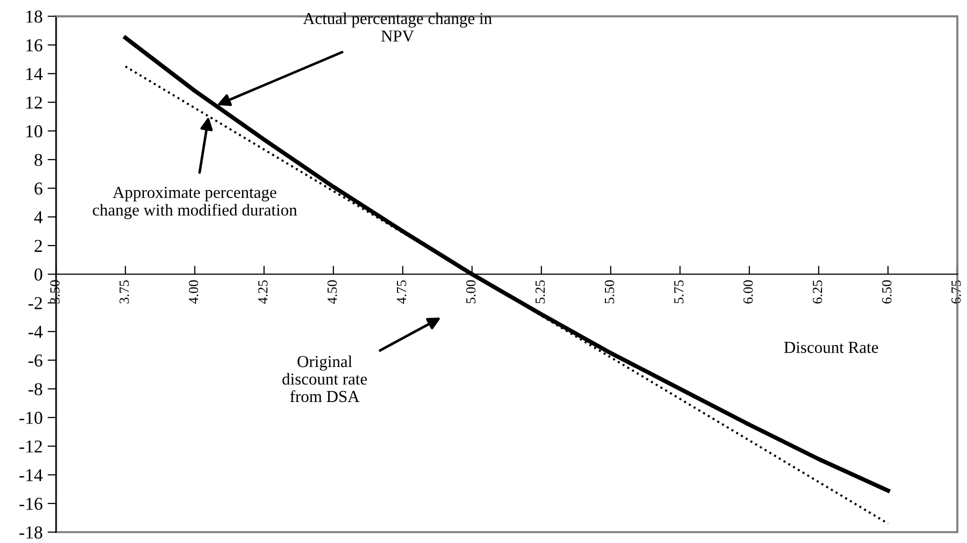 The image size is (967, 543). Describe the element at coordinates (34, 45) in the screenshot. I see `y-tick-label: 16` at that location.